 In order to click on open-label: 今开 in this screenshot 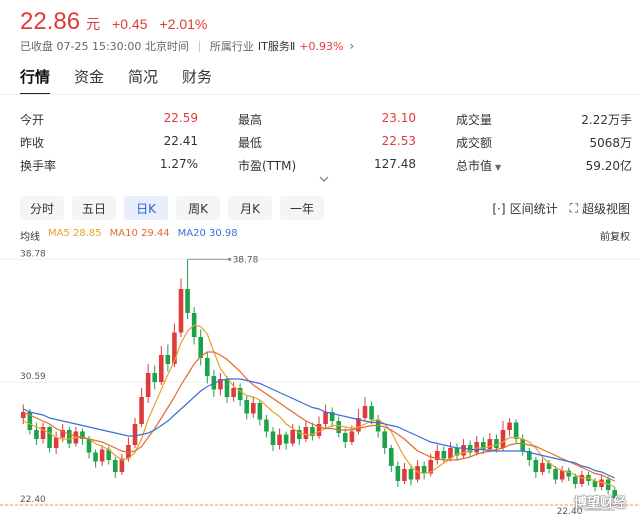, I will do `click(32, 120)`.